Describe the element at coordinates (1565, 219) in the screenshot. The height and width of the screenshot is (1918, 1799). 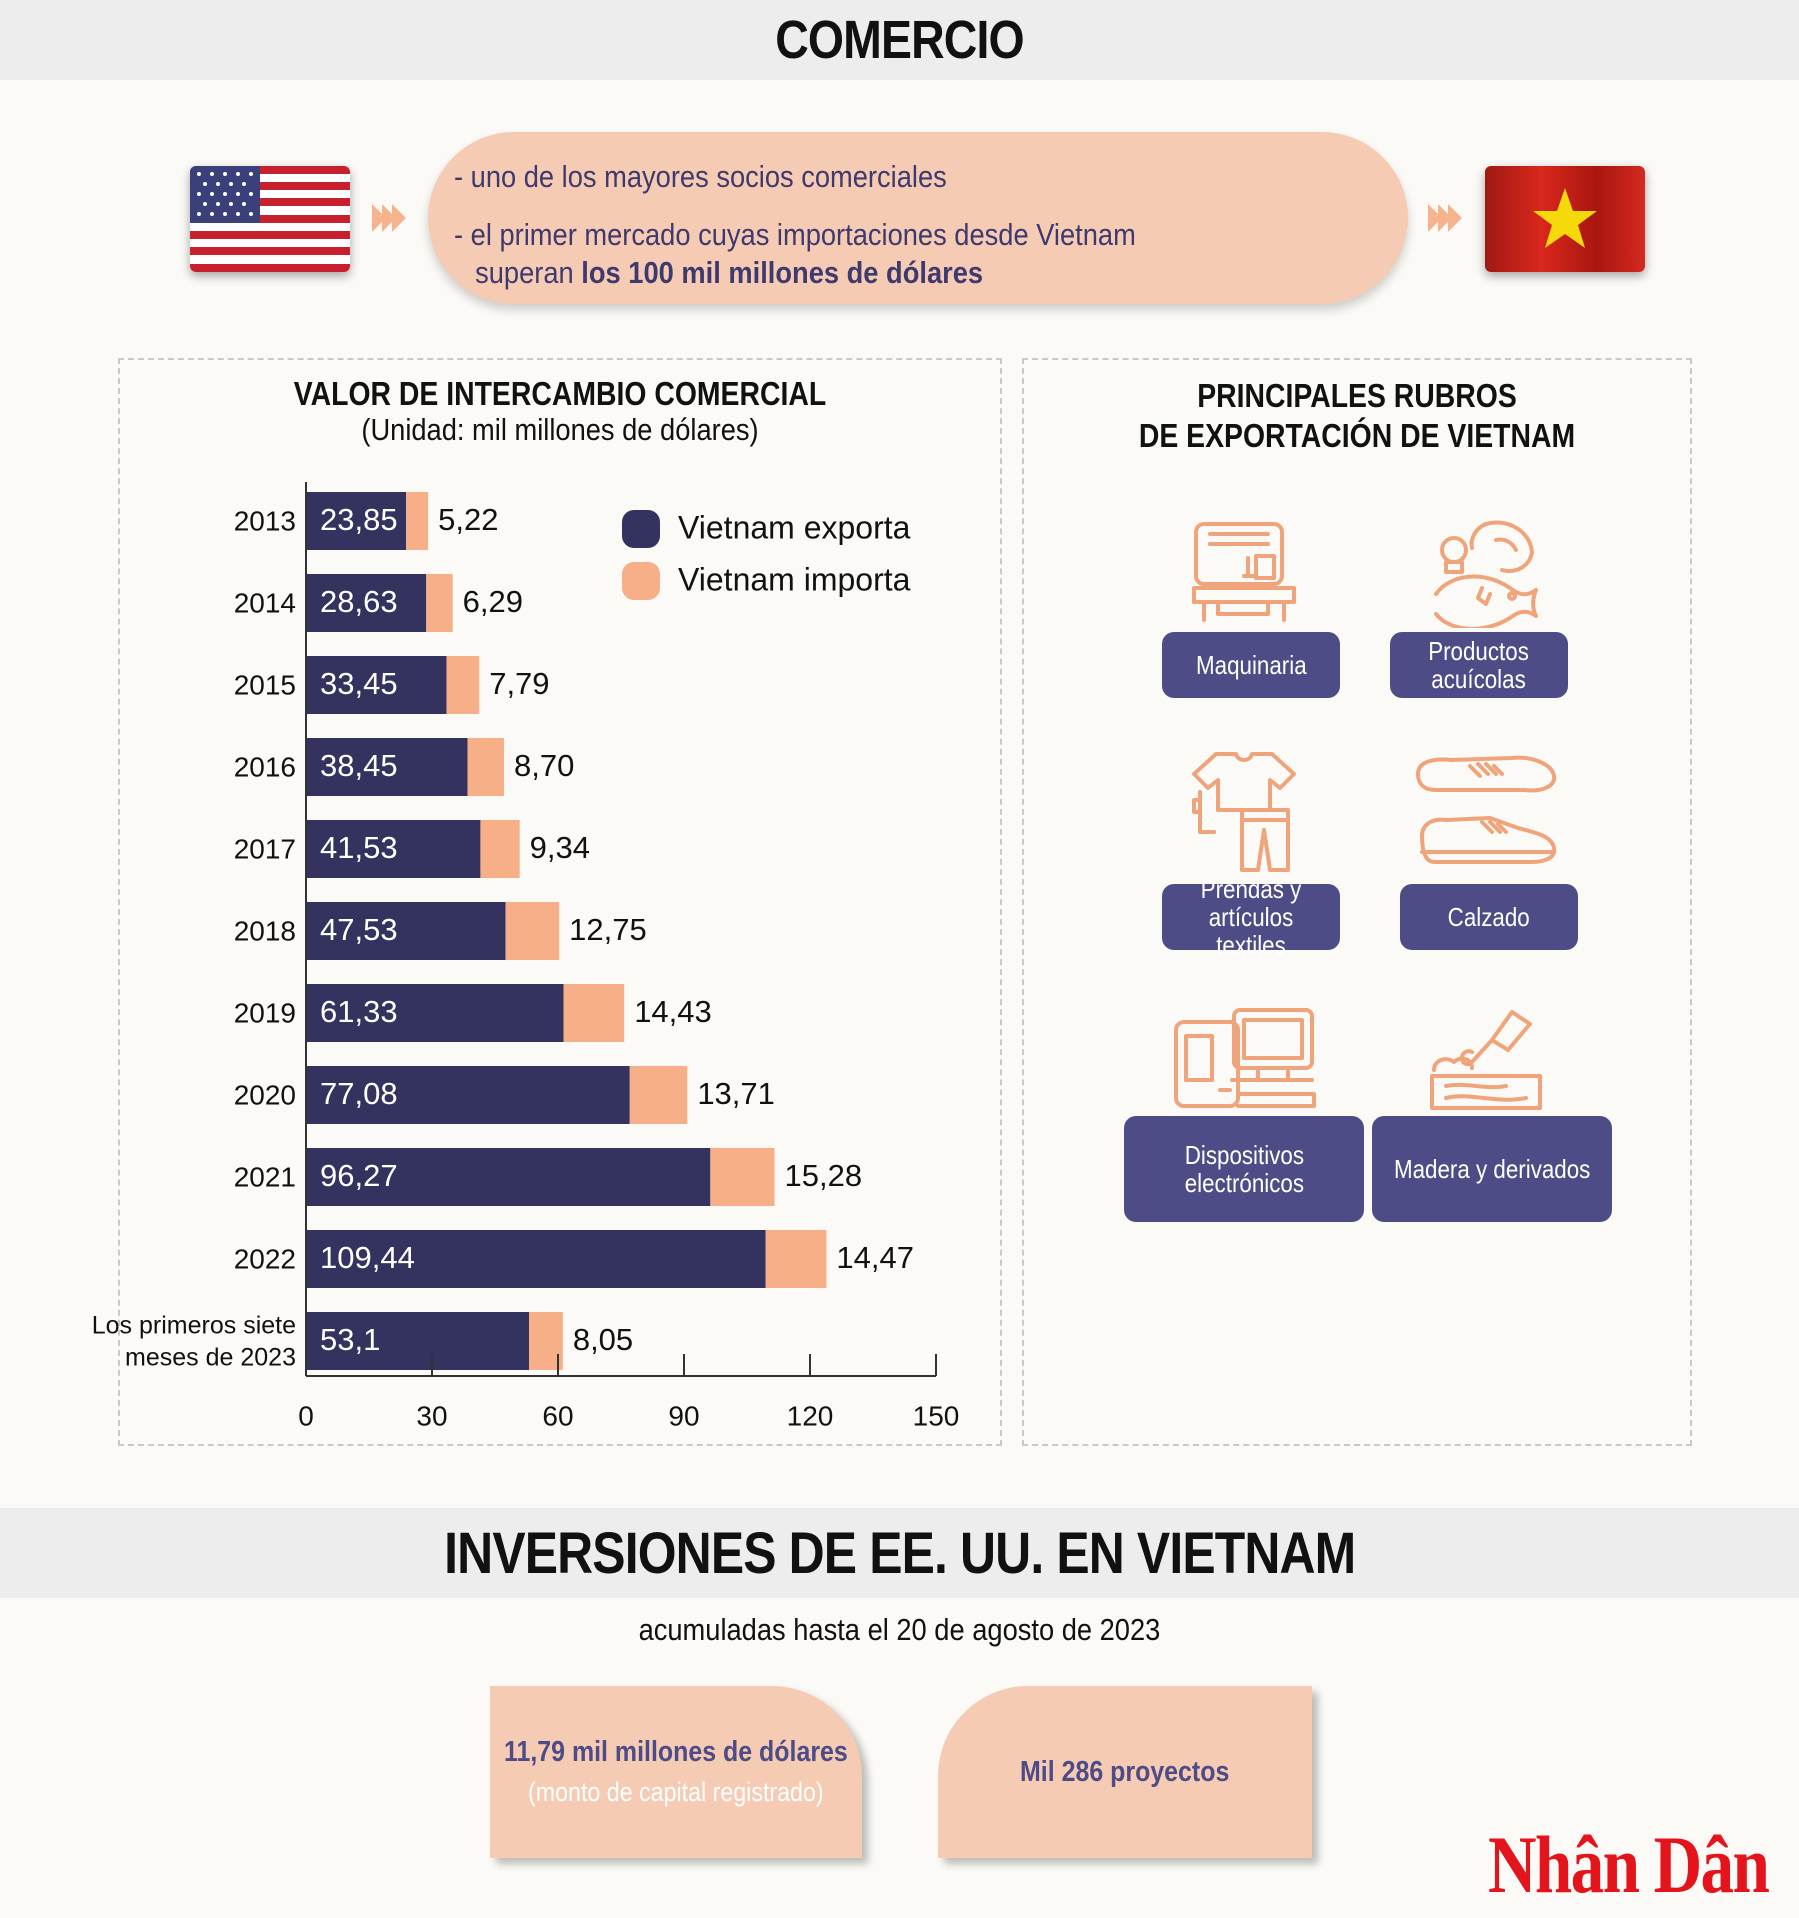
I see `vietnam-flag` at that location.